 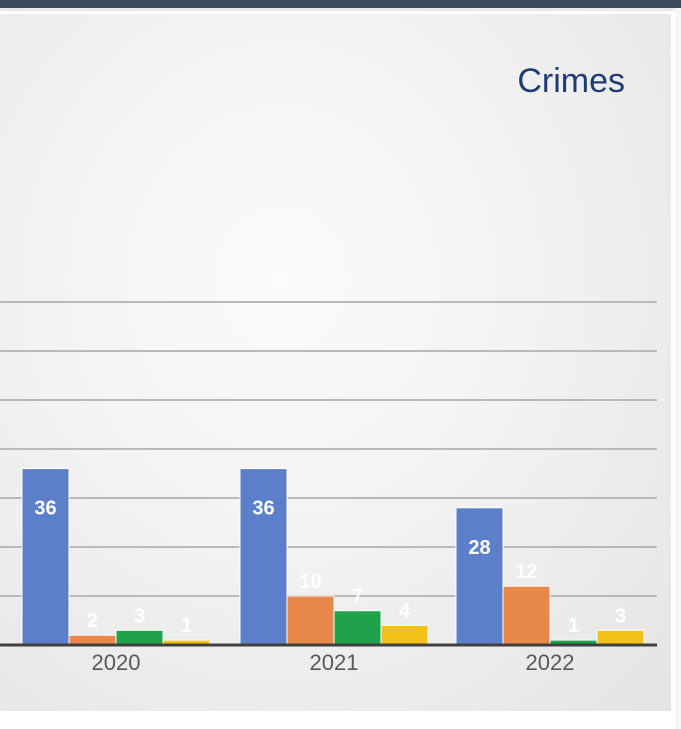 I want to click on data-label: 7, so click(x=357, y=597).